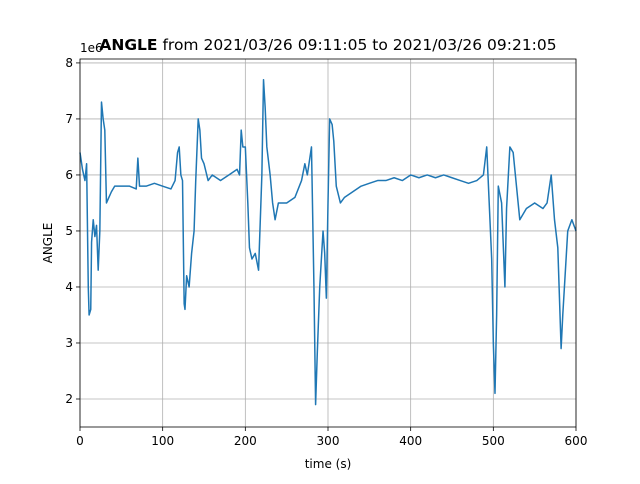 This screenshot has width=640, height=484. What do you see at coordinates (128, 45) in the screenshot?
I see `title-main: ANGLE` at bounding box center [128, 45].